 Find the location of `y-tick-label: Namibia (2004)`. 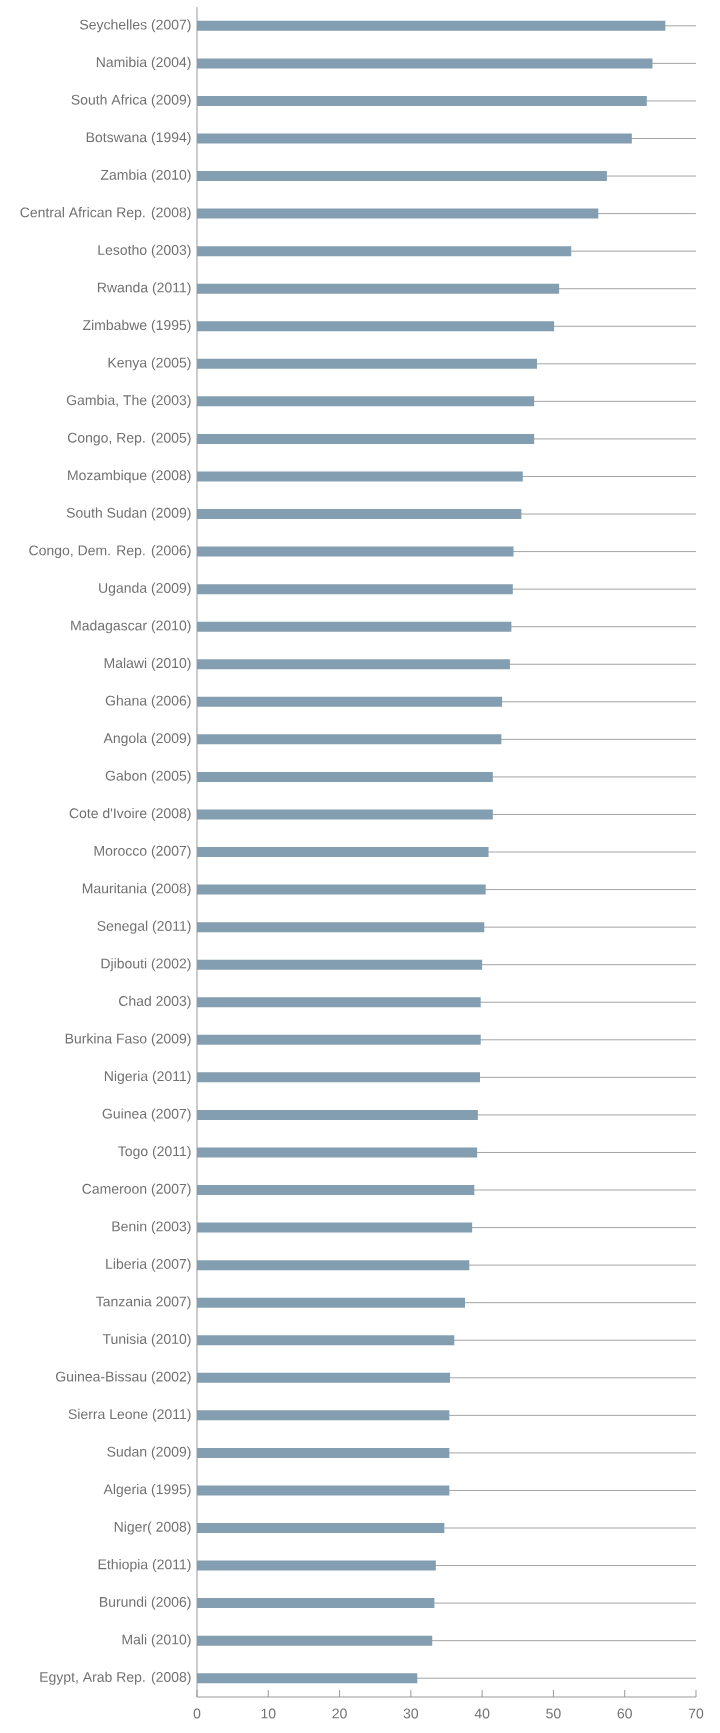

y-tick-label: Namibia (2004) is located at coordinates (143, 63).